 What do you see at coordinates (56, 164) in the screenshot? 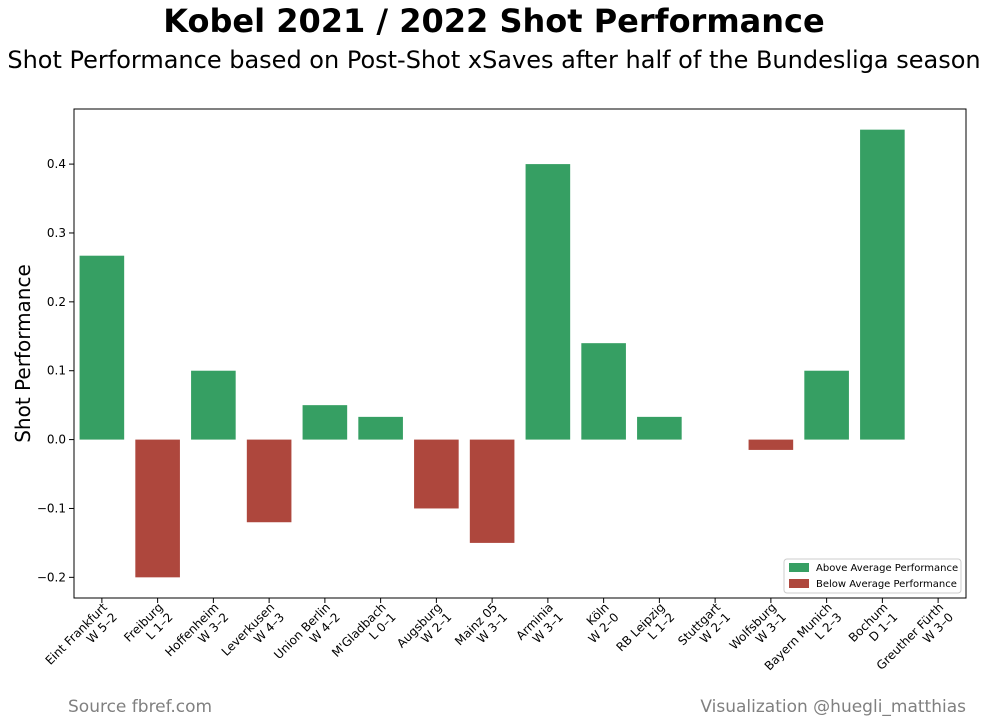
I see `y-tick-label: 0.4` at bounding box center [56, 164].